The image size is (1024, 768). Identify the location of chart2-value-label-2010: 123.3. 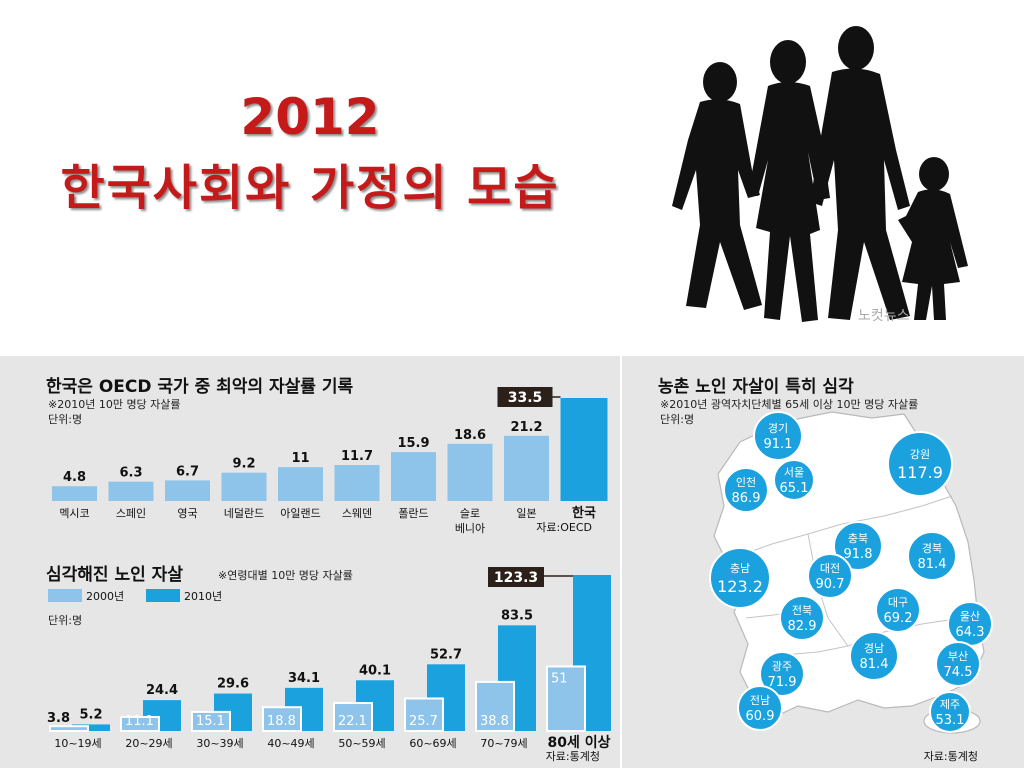
(516, 578).